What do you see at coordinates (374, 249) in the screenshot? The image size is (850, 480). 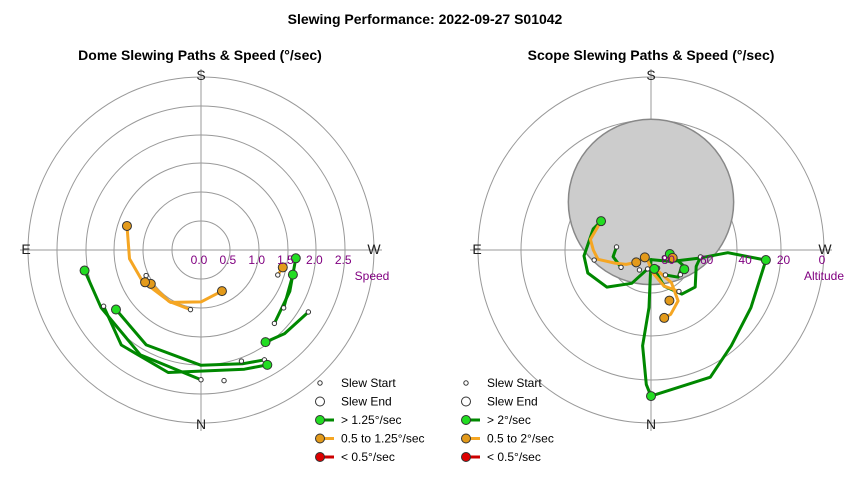 I see `dome-cardinal-right: W` at bounding box center [374, 249].